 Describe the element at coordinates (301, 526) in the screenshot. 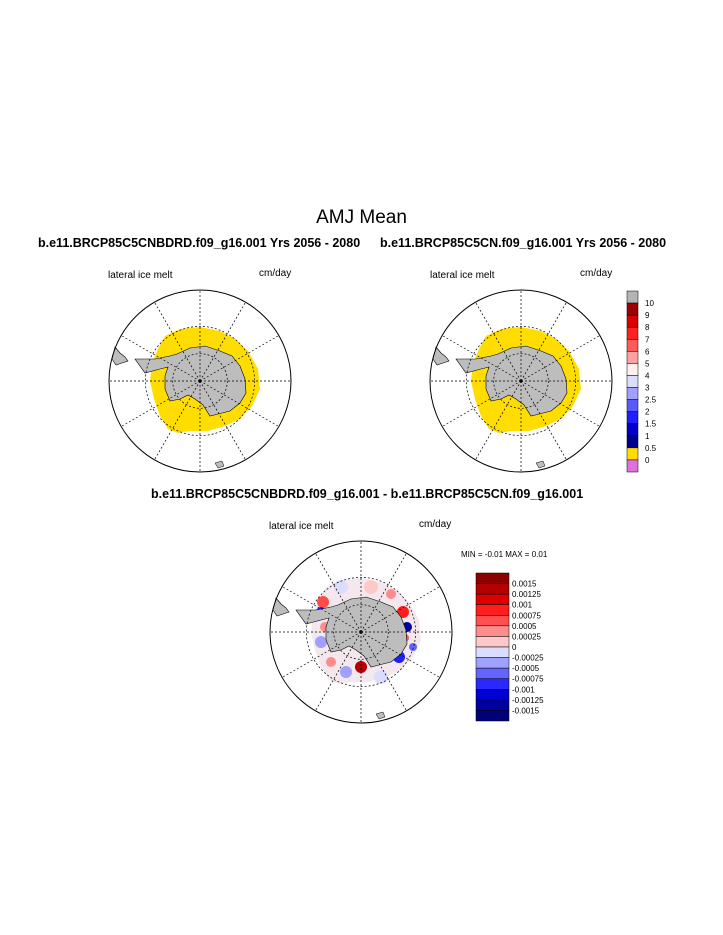

I see `panel3-left-label: lateral ice melt` at that location.